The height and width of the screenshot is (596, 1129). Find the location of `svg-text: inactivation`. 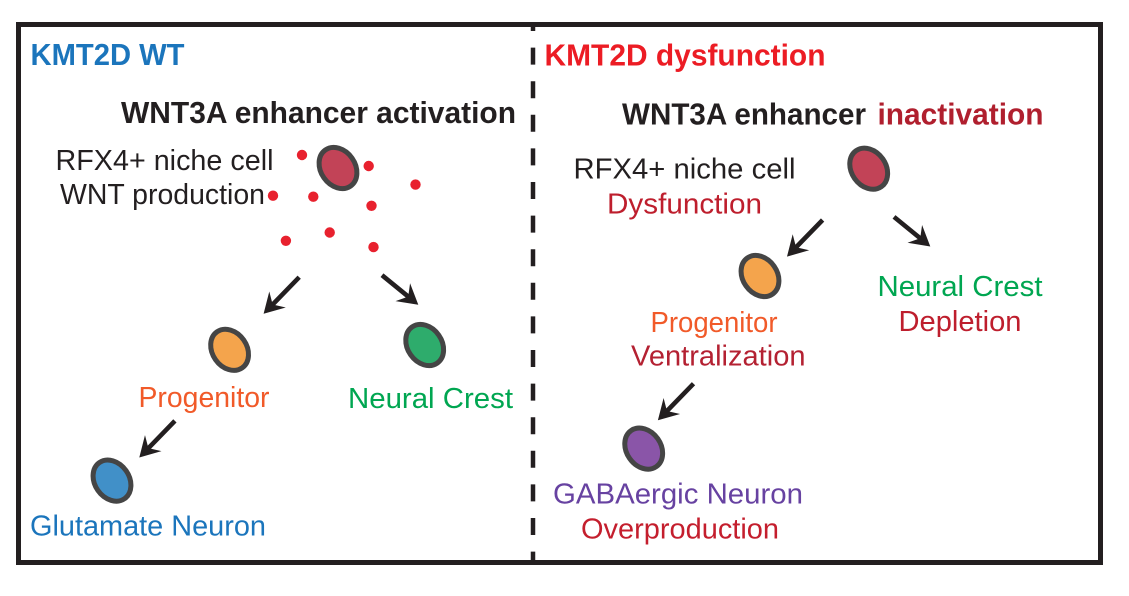

svg-text: inactivation is located at coordinates (961, 114).